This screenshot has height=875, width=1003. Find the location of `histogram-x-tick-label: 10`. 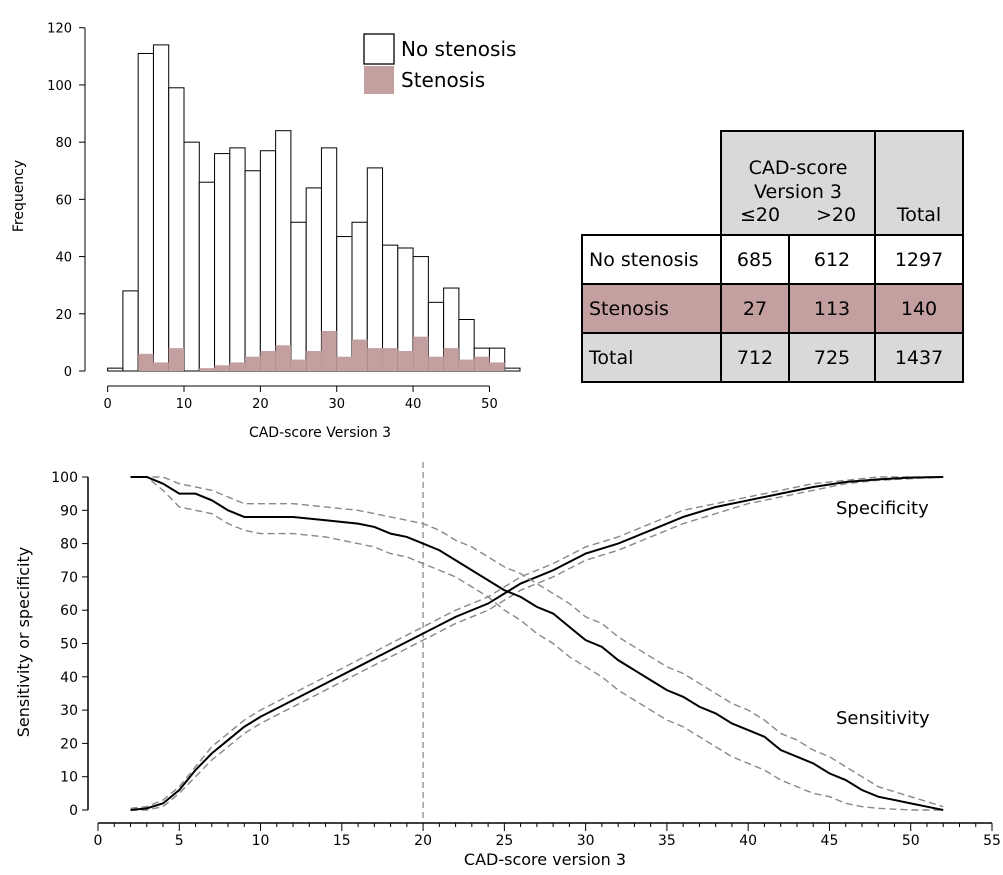

histogram-x-tick-label: 10 is located at coordinates (184, 404).